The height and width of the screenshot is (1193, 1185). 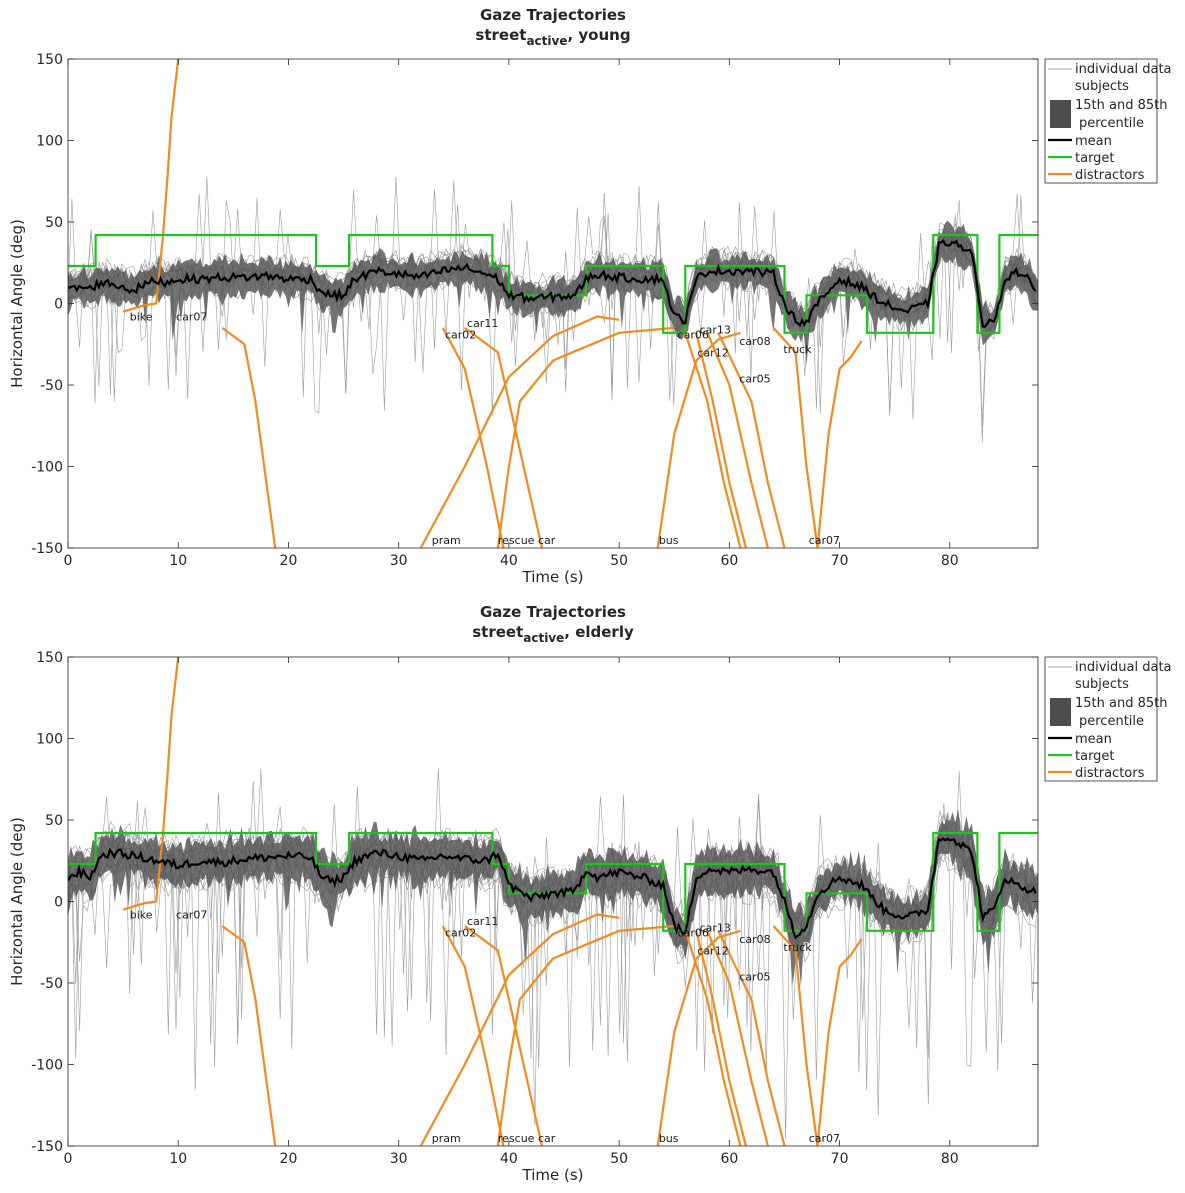 I want to click on distractor-line-rescue-car, so click(x=585, y=1035).